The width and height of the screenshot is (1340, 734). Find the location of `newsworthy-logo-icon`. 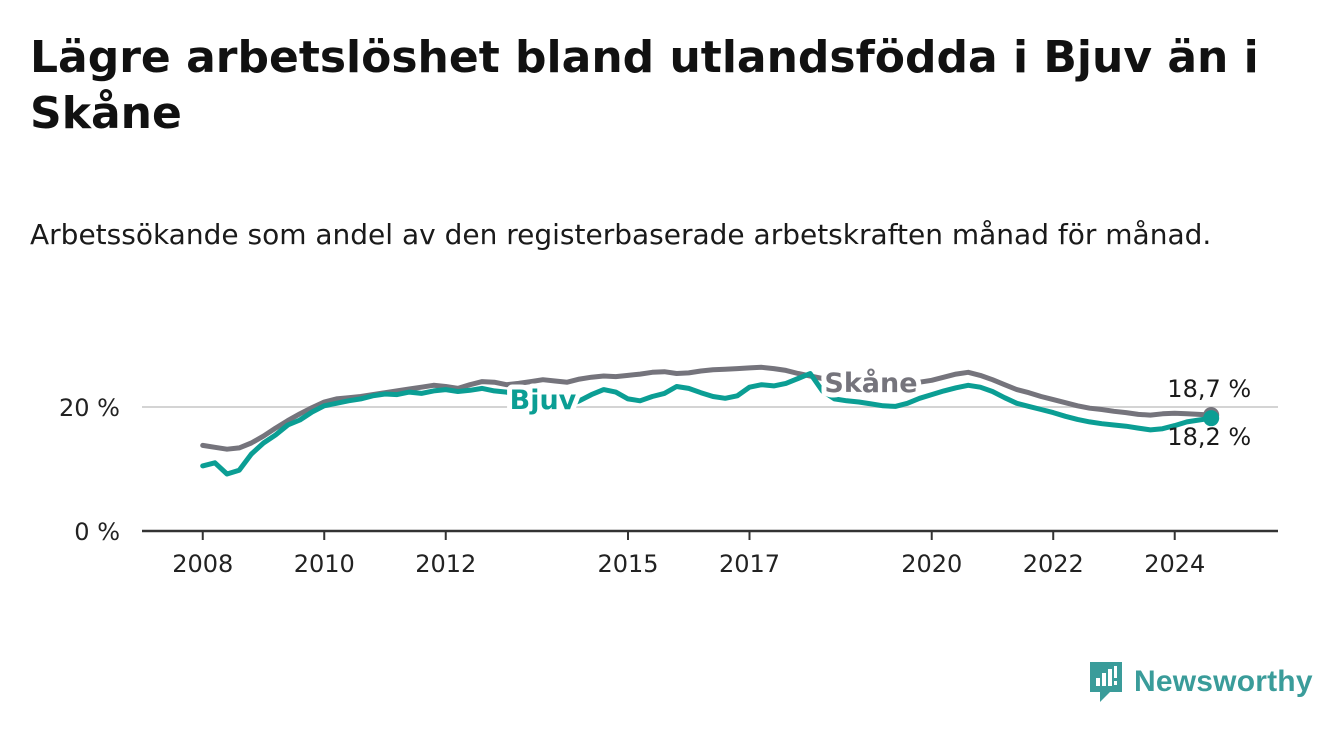

newsworthy-logo-icon is located at coordinates (1106, 682).